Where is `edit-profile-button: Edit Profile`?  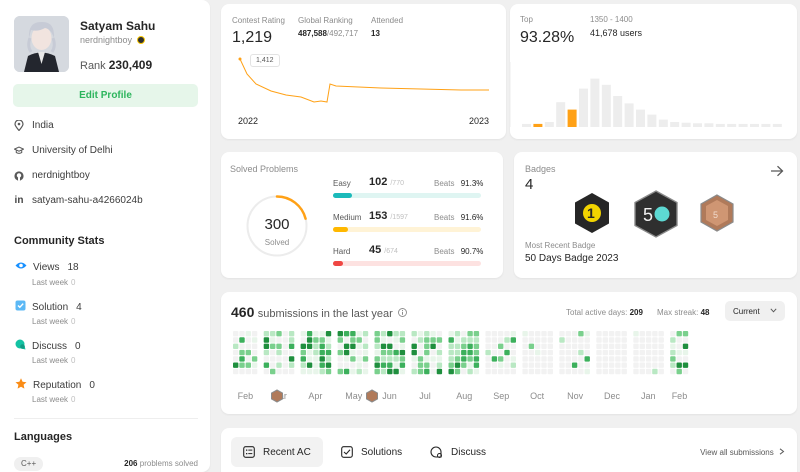
edit-profile-button: Edit Profile is located at coordinates (105, 95).